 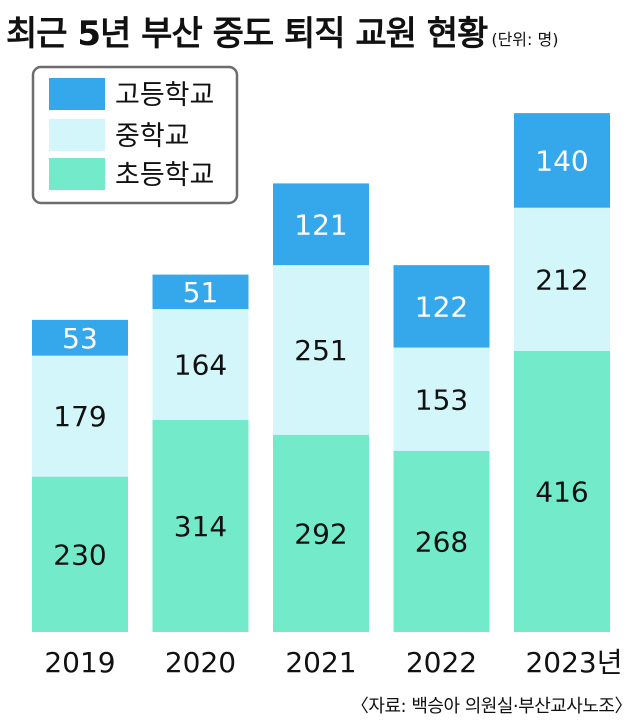 I want to click on data-label-elementary-2: 292, so click(x=320, y=533).